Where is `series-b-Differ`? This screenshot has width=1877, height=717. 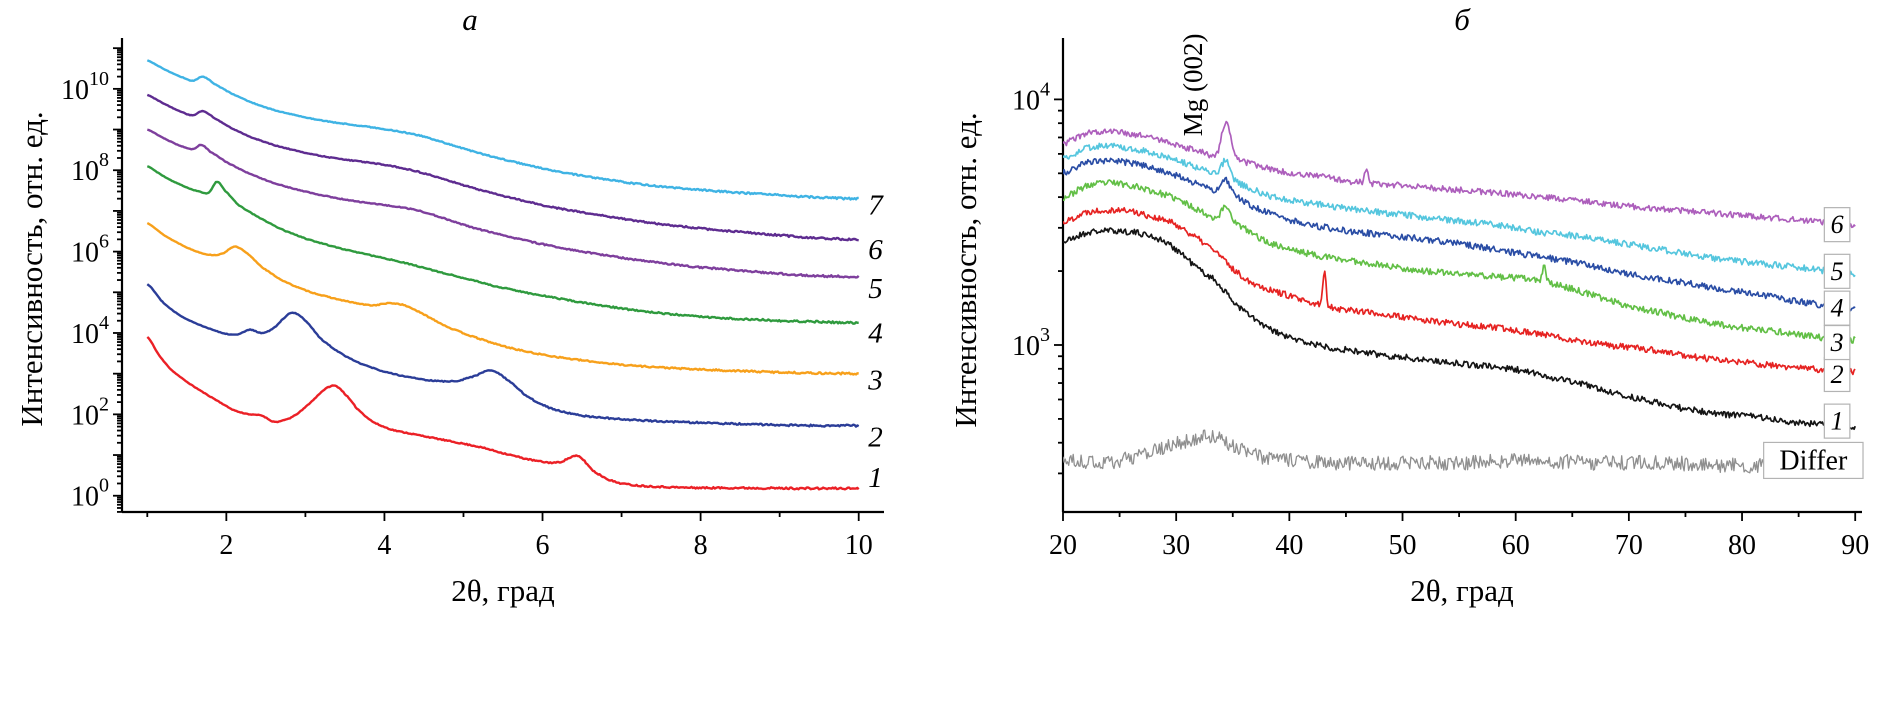 series-b-Differ is located at coordinates (1459, 451).